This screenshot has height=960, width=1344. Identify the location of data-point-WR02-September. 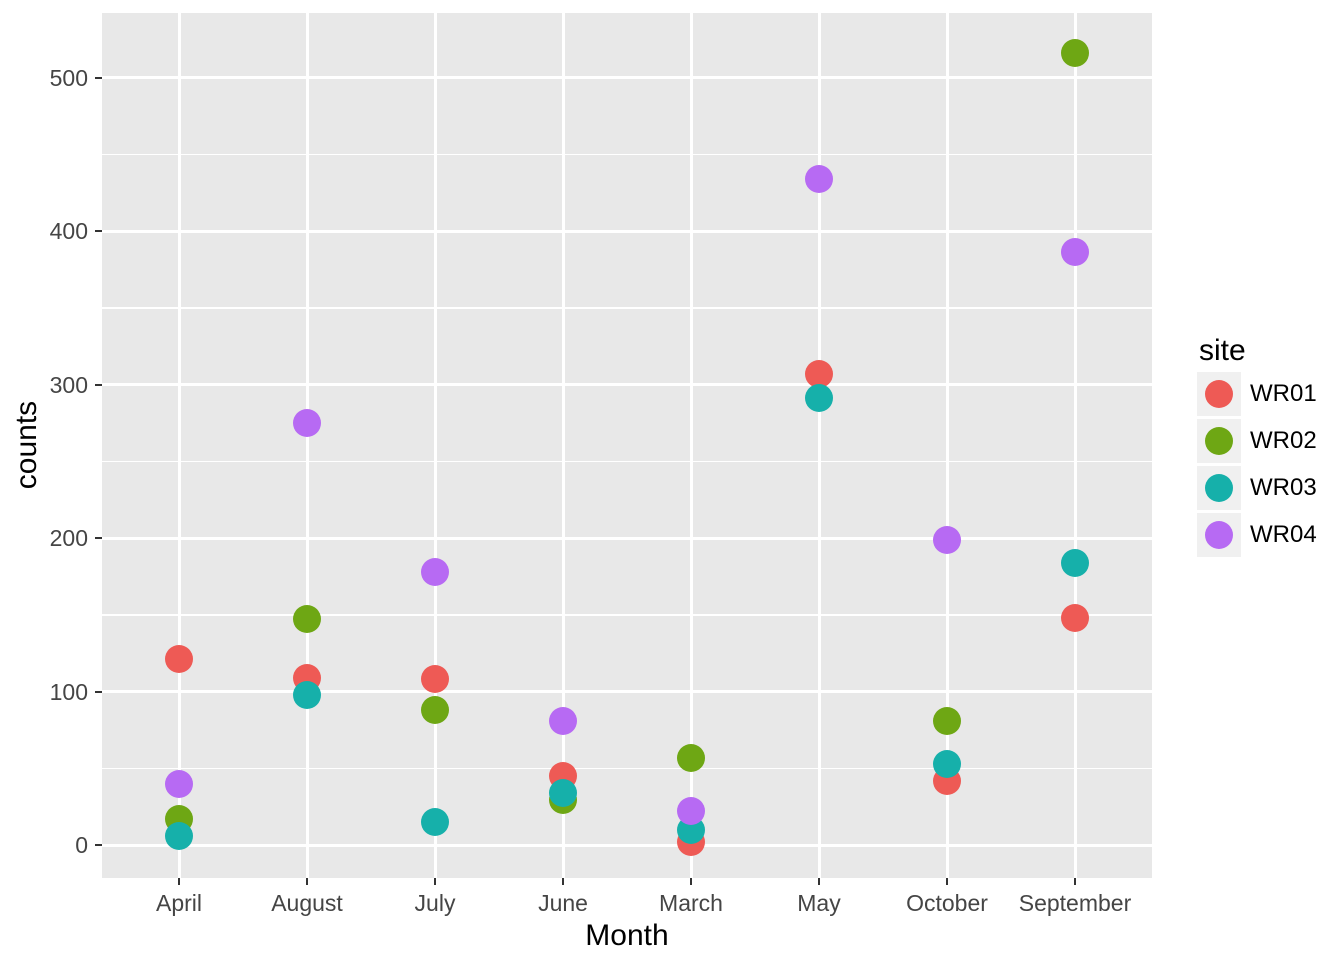
(1075, 52).